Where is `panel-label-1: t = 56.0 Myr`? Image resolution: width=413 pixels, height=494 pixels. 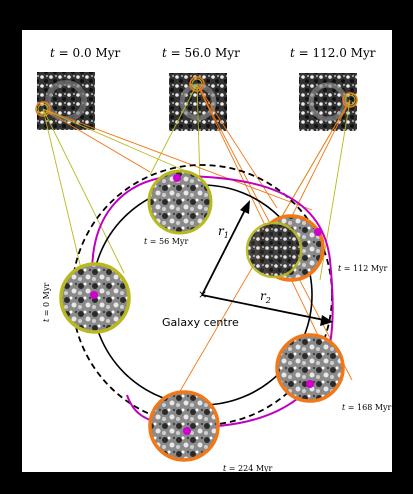
panel-label-1: t = 56.0 Myr is located at coordinates (201, 53).